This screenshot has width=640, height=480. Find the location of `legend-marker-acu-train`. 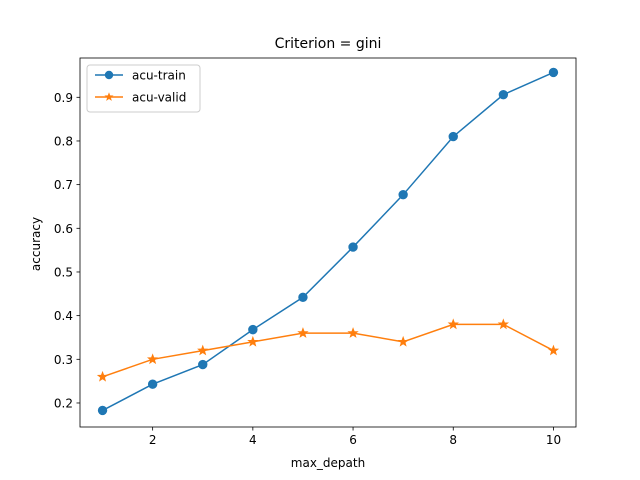

legend-marker-acu-train is located at coordinates (109, 75).